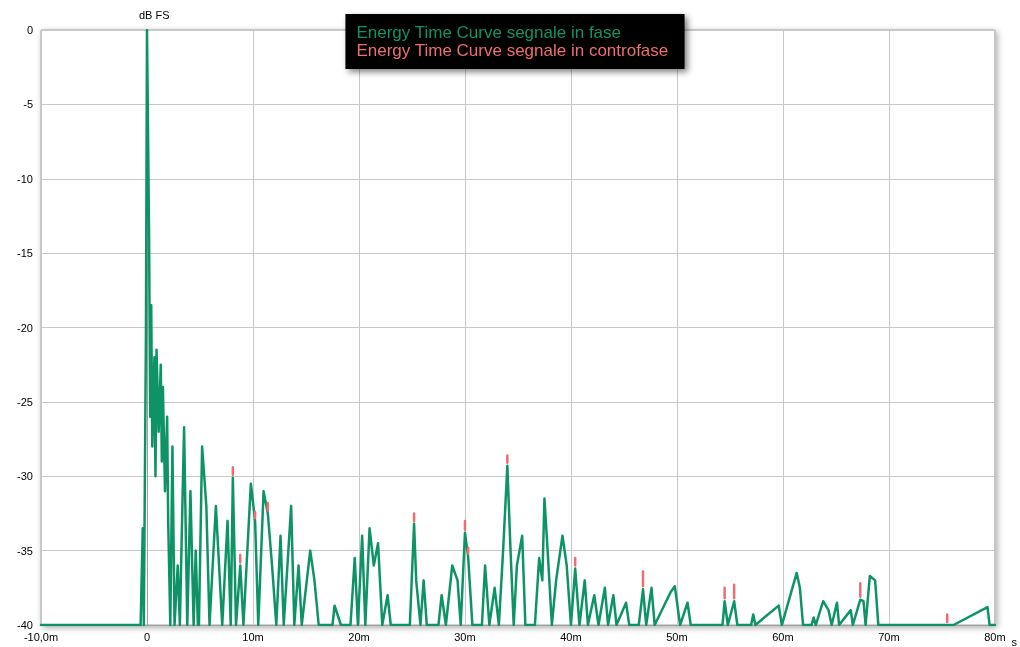 Image resolution: width=1020 pixels, height=647 pixels. What do you see at coordinates (1014, 641) in the screenshot?
I see `x-axis-title: s` at bounding box center [1014, 641].